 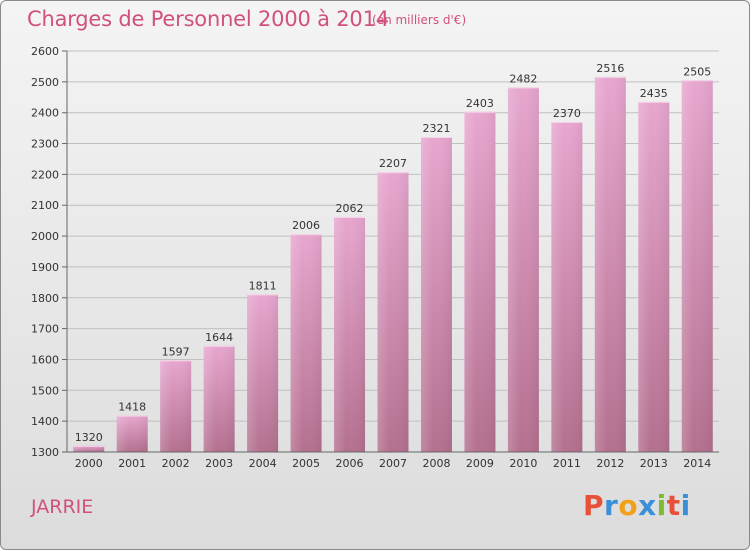 I want to click on data-label-2003: 1644, so click(x=219, y=337).